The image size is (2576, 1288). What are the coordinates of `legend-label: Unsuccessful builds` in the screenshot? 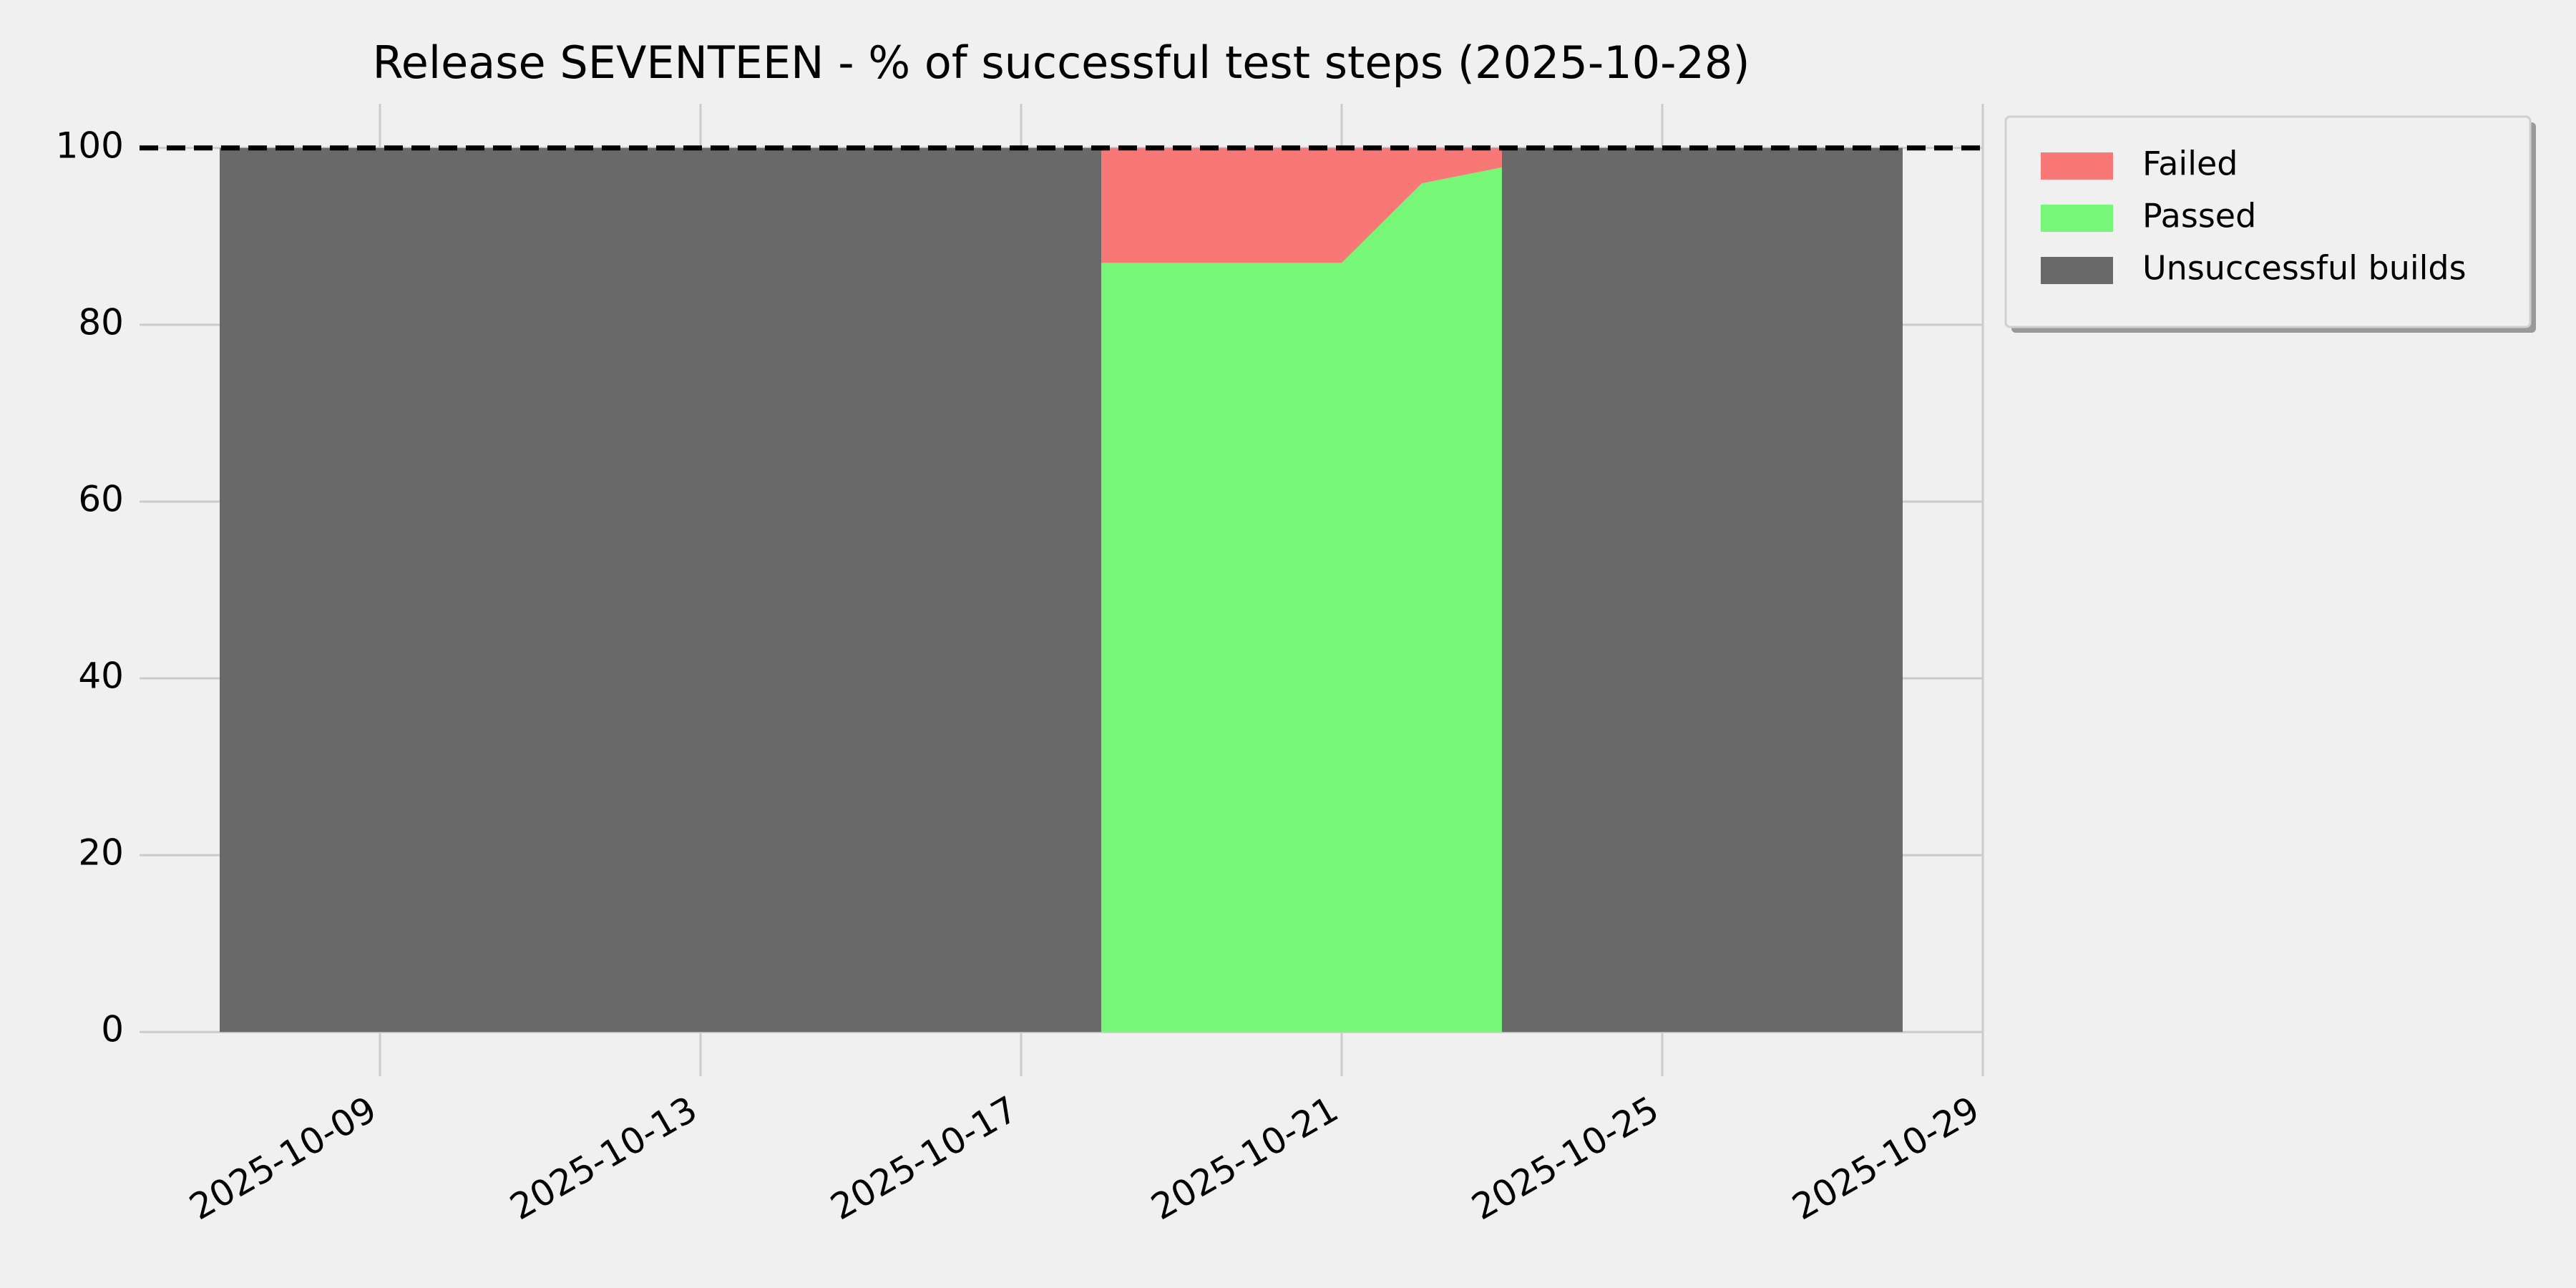 It's located at (2304, 268).